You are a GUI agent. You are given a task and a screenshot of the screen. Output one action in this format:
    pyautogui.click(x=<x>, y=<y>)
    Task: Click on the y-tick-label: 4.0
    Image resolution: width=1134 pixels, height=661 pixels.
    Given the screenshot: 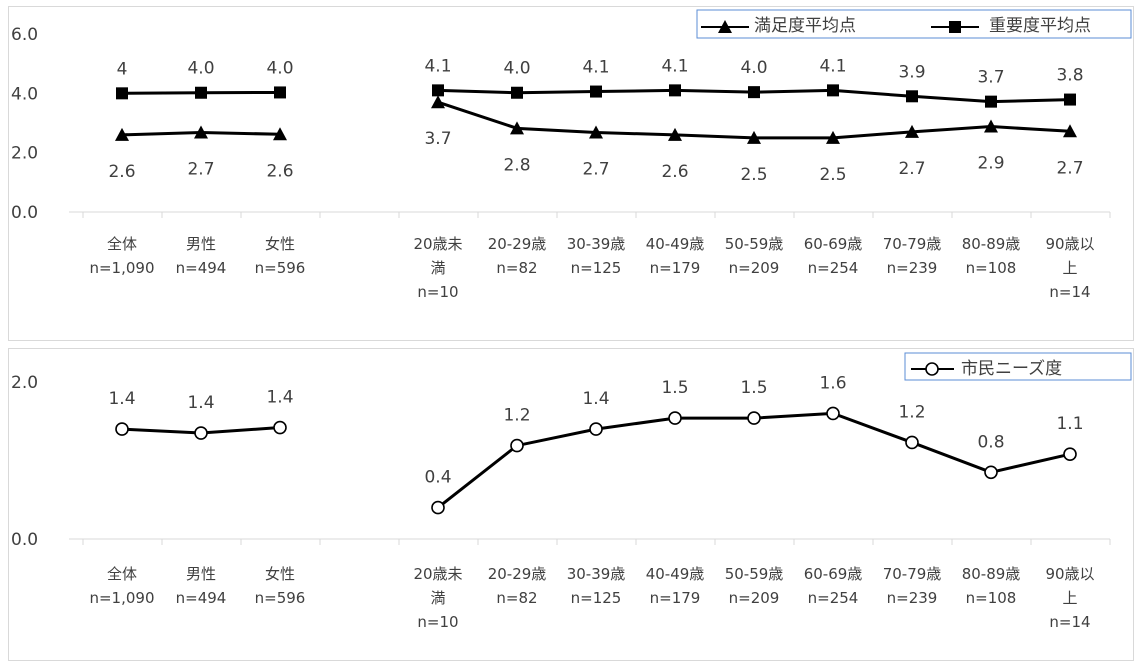 What is the action you would take?
    pyautogui.click(x=24, y=94)
    